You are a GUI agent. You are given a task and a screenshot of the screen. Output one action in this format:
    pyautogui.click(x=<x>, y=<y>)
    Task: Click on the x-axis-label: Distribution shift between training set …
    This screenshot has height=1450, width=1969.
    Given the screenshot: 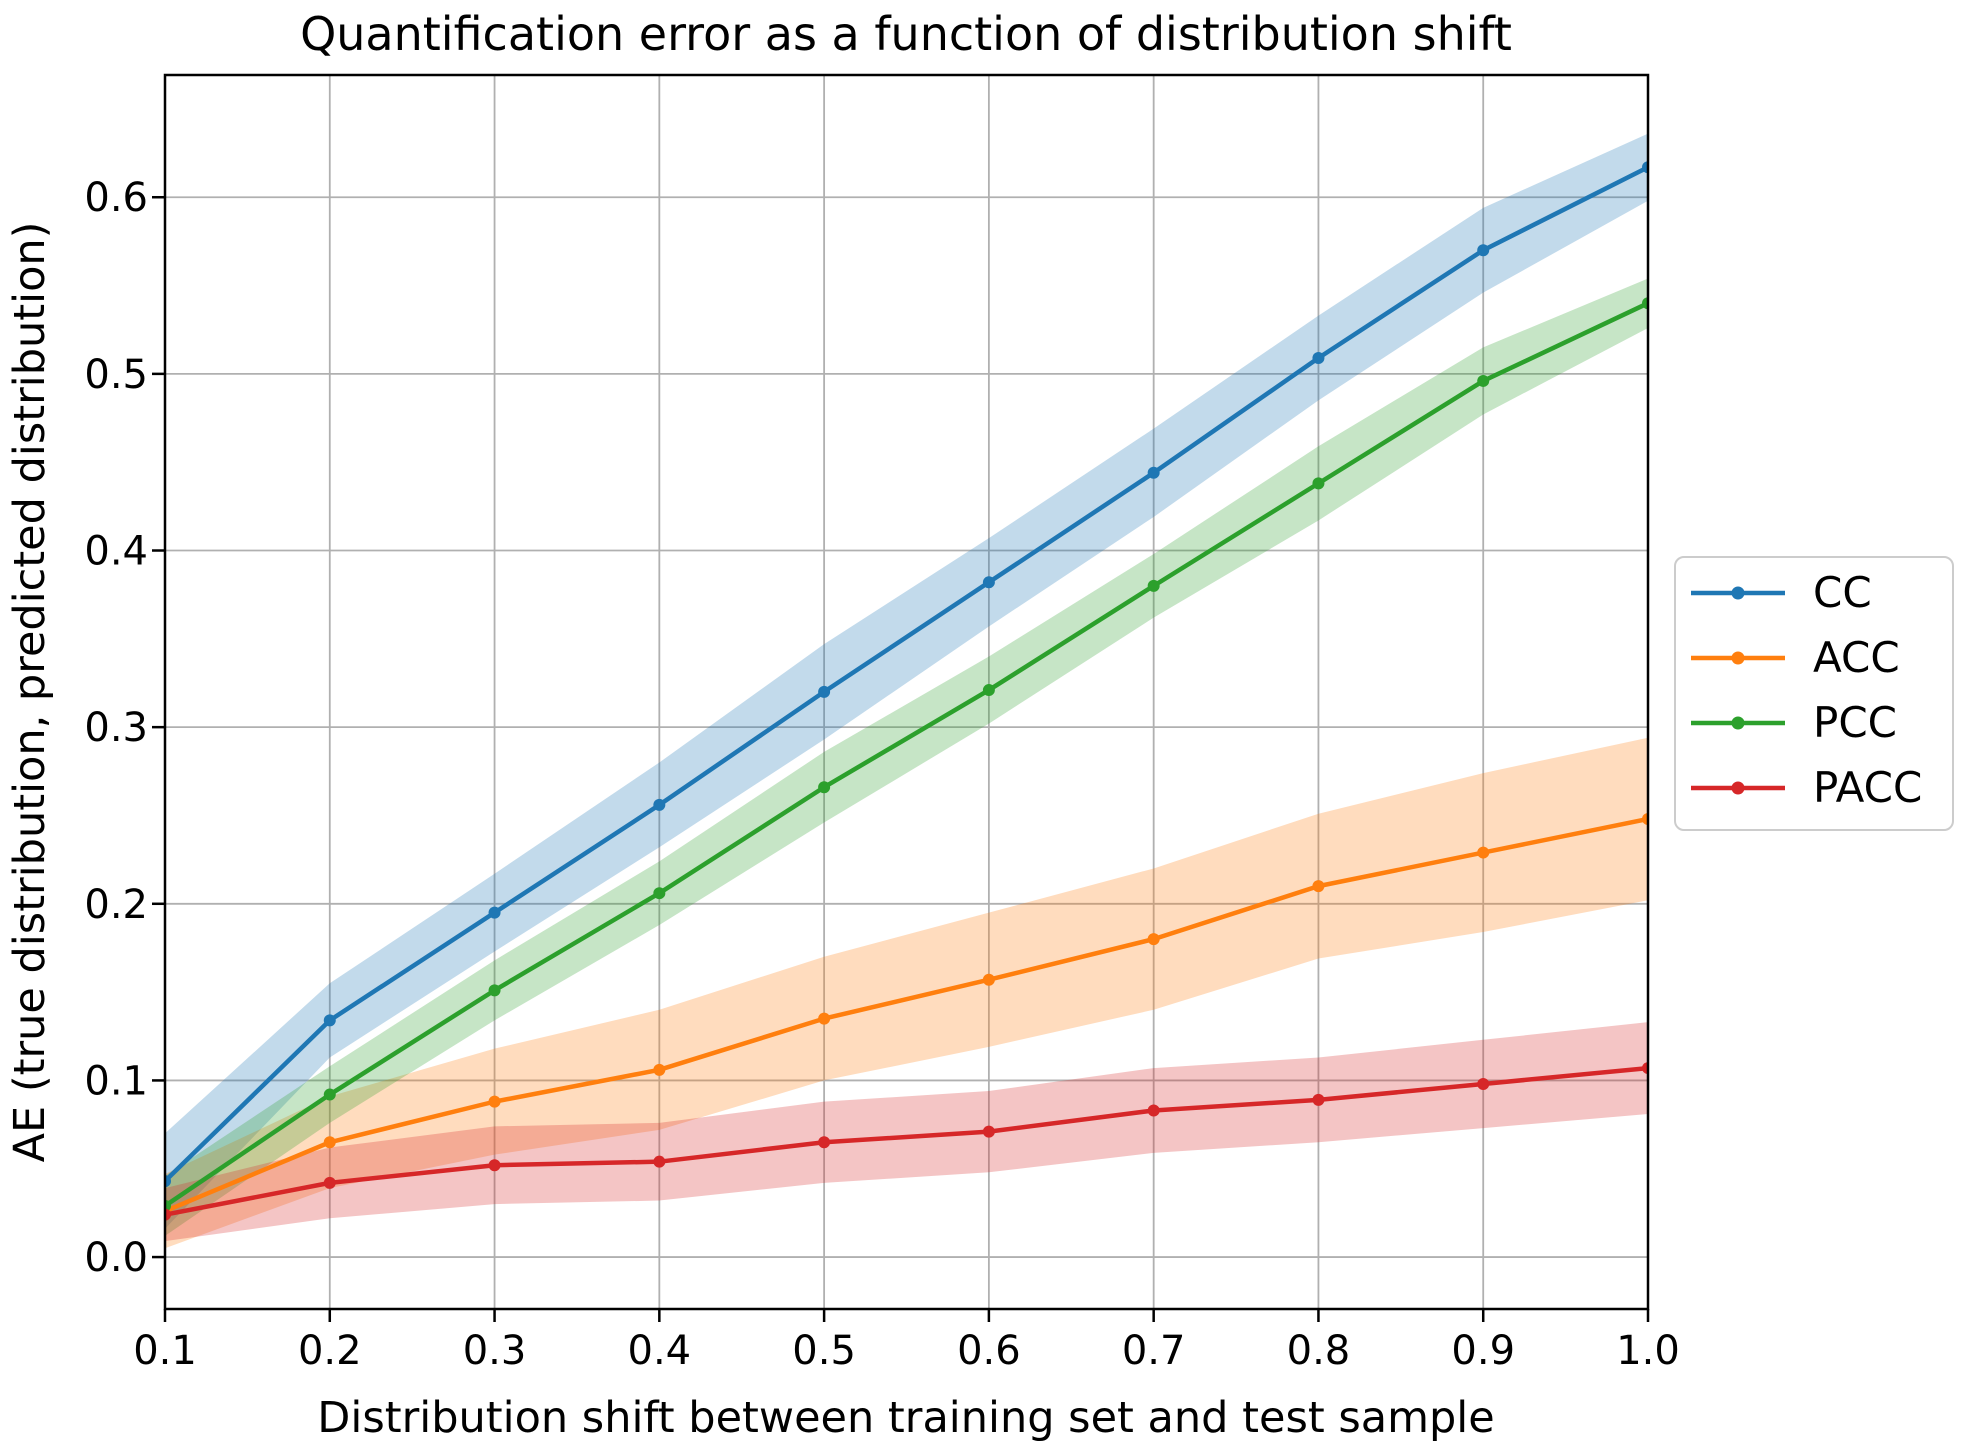 What is the action you would take?
    pyautogui.click(x=905, y=1418)
    